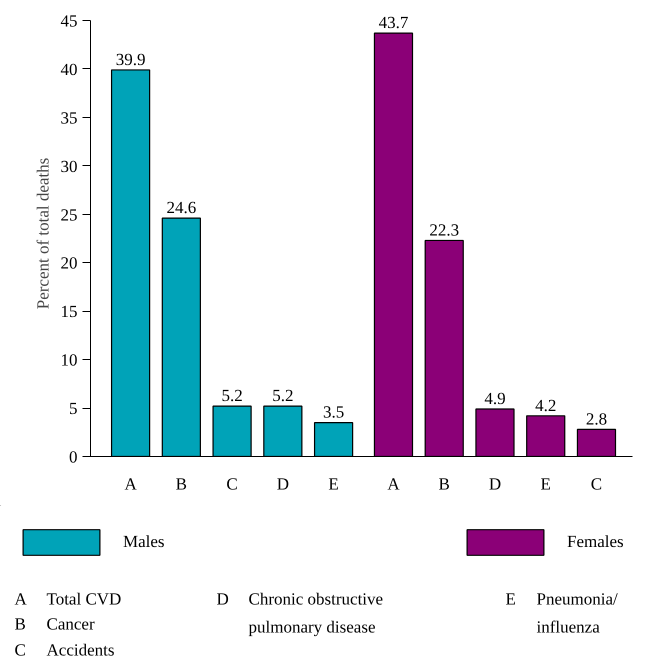 Image resolution: width=662 pixels, height=661 pixels. Describe the element at coordinates (69, 21) in the screenshot. I see `y-tick-label: 45` at that location.